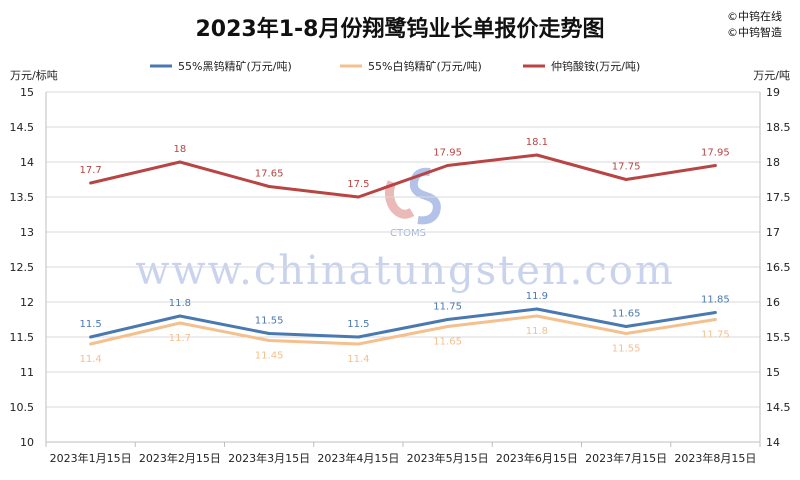 The width and height of the screenshot is (800, 480). I want to click on right-tick-label: 18, so click(773, 162).